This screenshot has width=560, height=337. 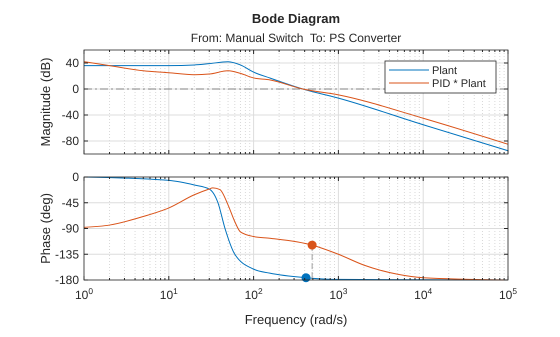 I want to click on x-tick-label: 10$^{2}$, so click(x=253, y=294).